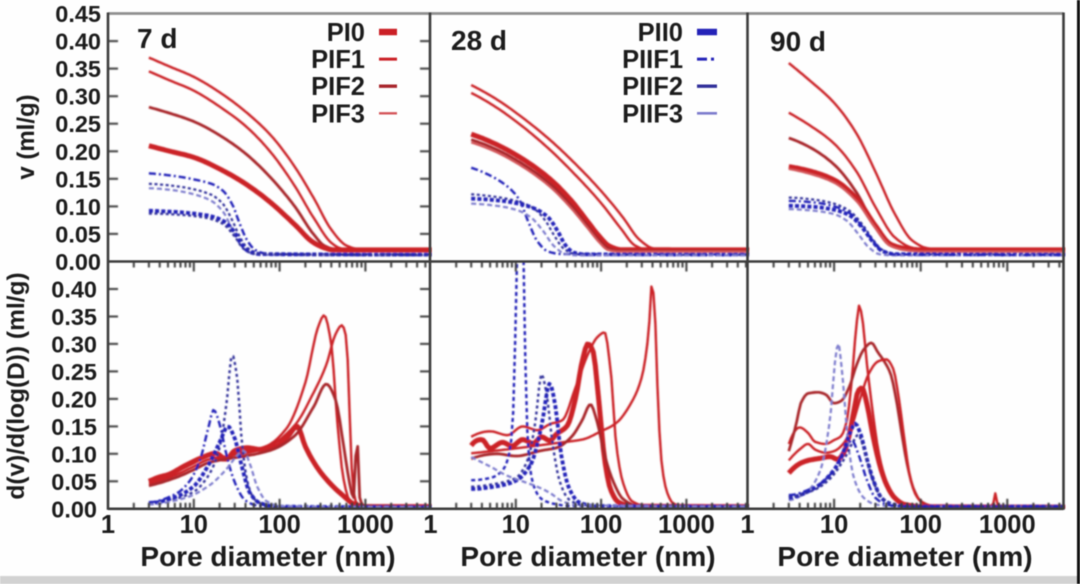  Describe the element at coordinates (16, 385) in the screenshot. I see `svg-text: d(v)/d(log(D)) (ml/g)` at that location.